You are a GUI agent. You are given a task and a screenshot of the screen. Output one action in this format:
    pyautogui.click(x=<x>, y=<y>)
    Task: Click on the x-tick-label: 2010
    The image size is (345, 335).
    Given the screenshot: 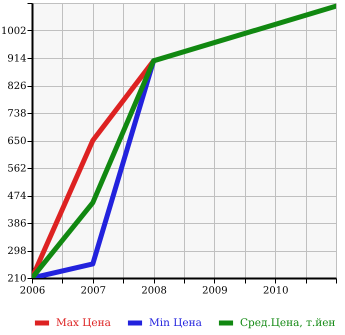 What is the action you would take?
    pyautogui.click(x=275, y=291)
    